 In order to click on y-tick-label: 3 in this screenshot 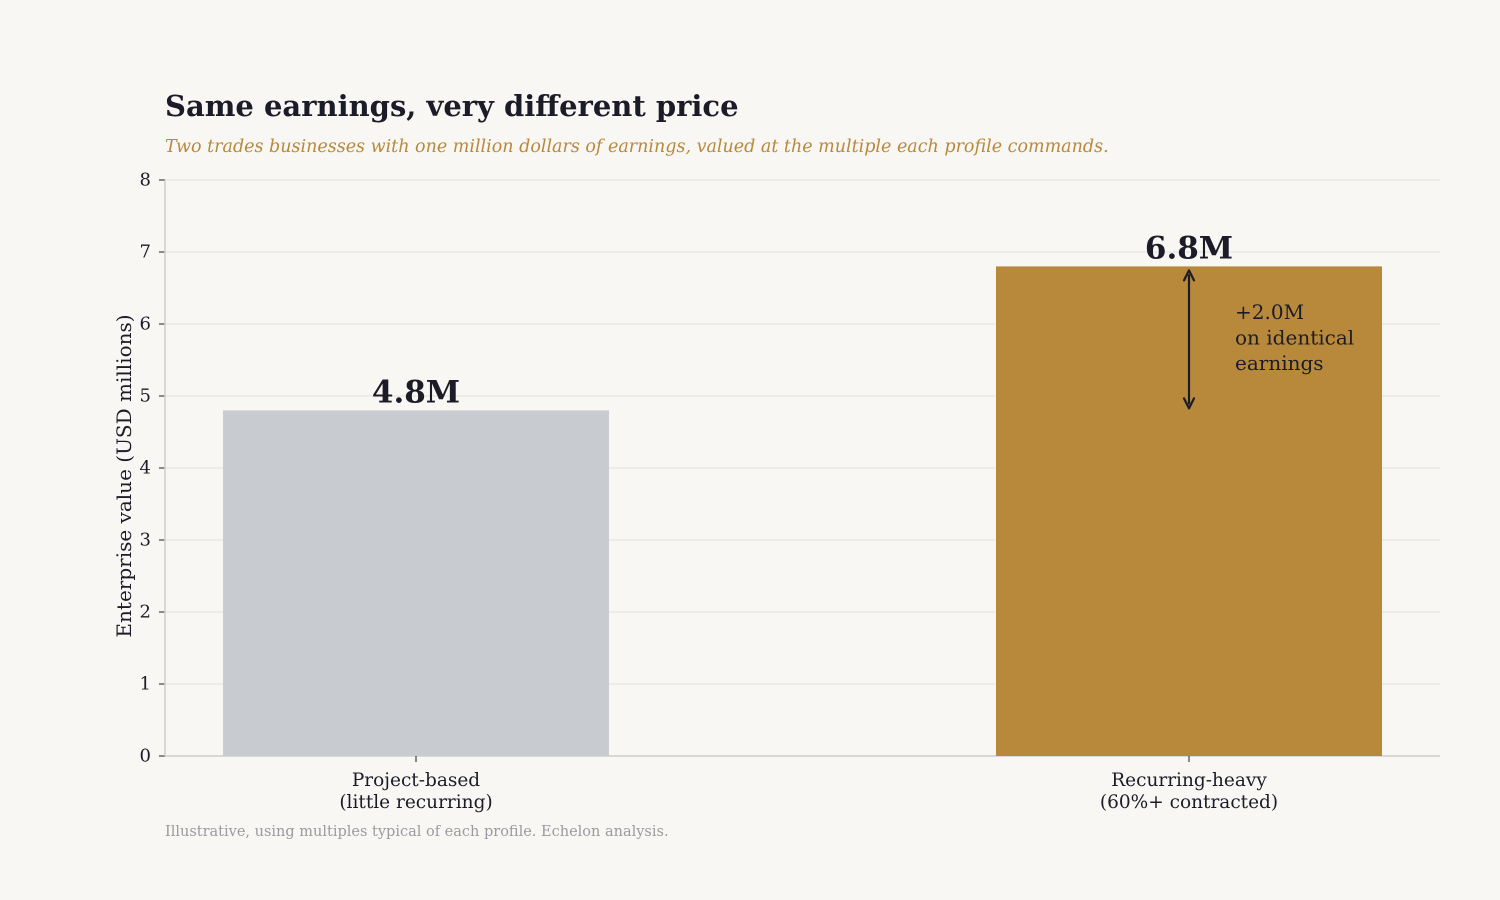, I will do `click(145, 540)`.